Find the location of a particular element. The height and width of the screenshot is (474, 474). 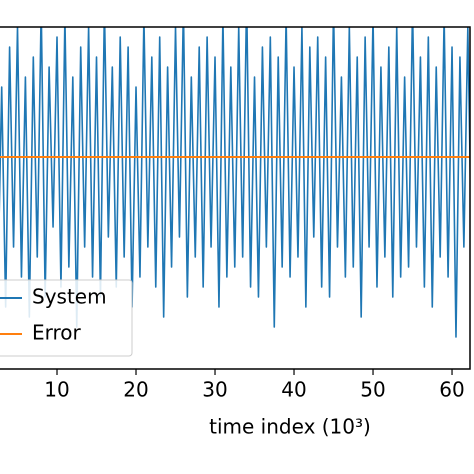

x-tick-label: 20 is located at coordinates (135, 390).